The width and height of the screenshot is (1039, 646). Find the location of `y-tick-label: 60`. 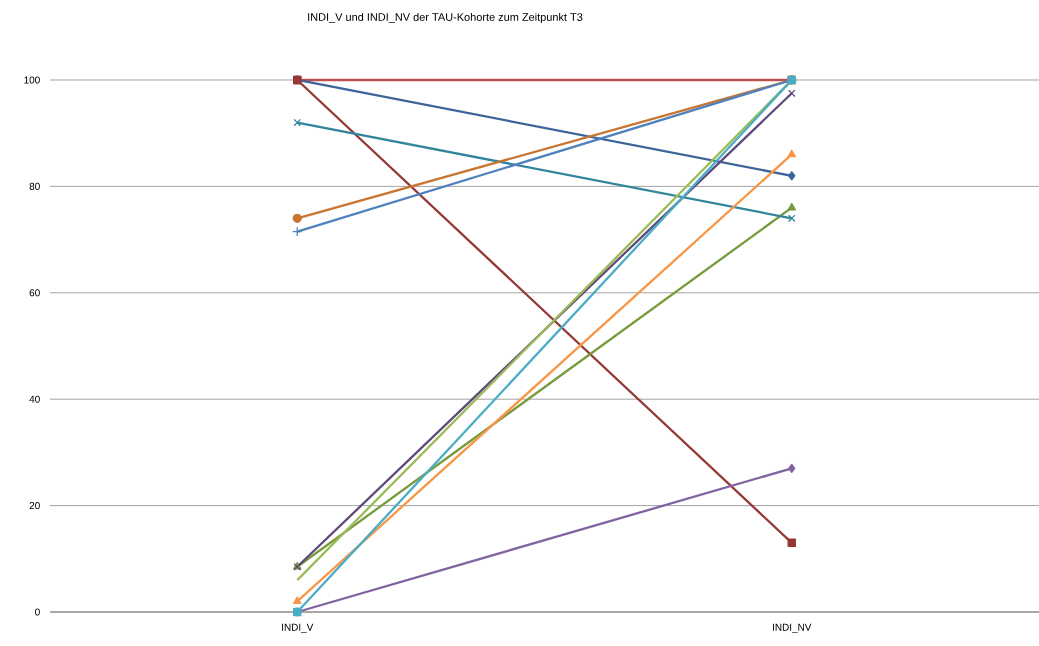

y-tick-label: 60 is located at coordinates (34, 293).